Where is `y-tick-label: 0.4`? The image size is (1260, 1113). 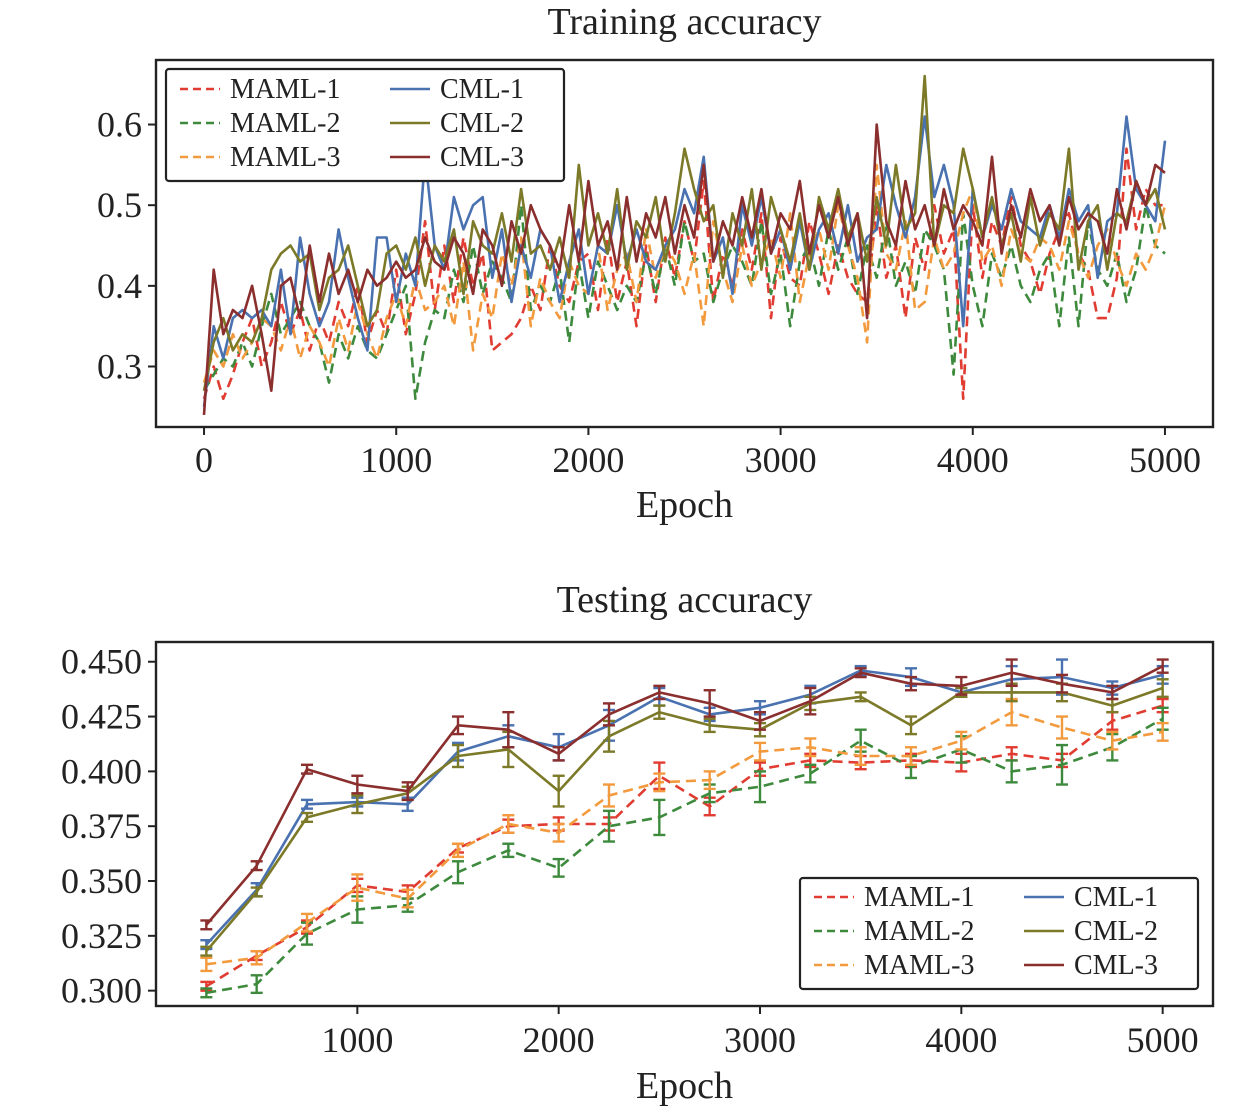
y-tick-label: 0.4 is located at coordinates (119, 286).